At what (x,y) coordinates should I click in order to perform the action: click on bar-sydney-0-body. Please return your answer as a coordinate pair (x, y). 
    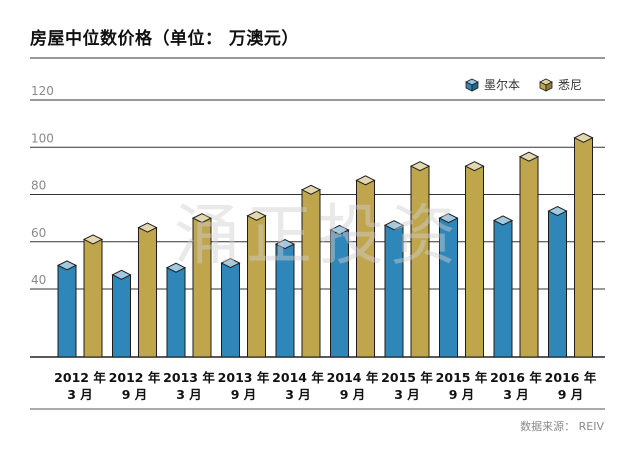
    Looking at the image, I should click on (93, 298).